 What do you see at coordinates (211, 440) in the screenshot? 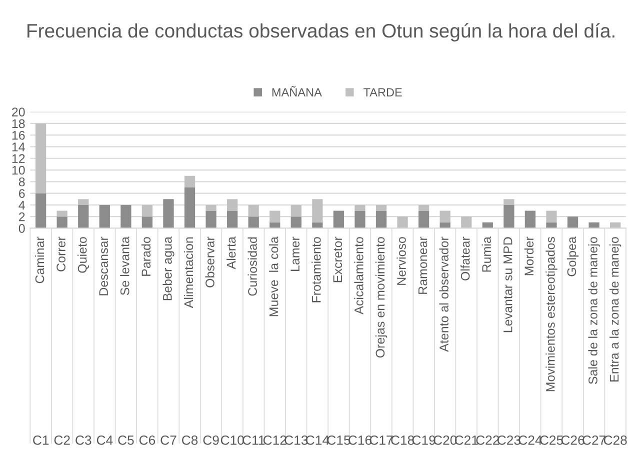
I see `text: C9` at bounding box center [211, 440].